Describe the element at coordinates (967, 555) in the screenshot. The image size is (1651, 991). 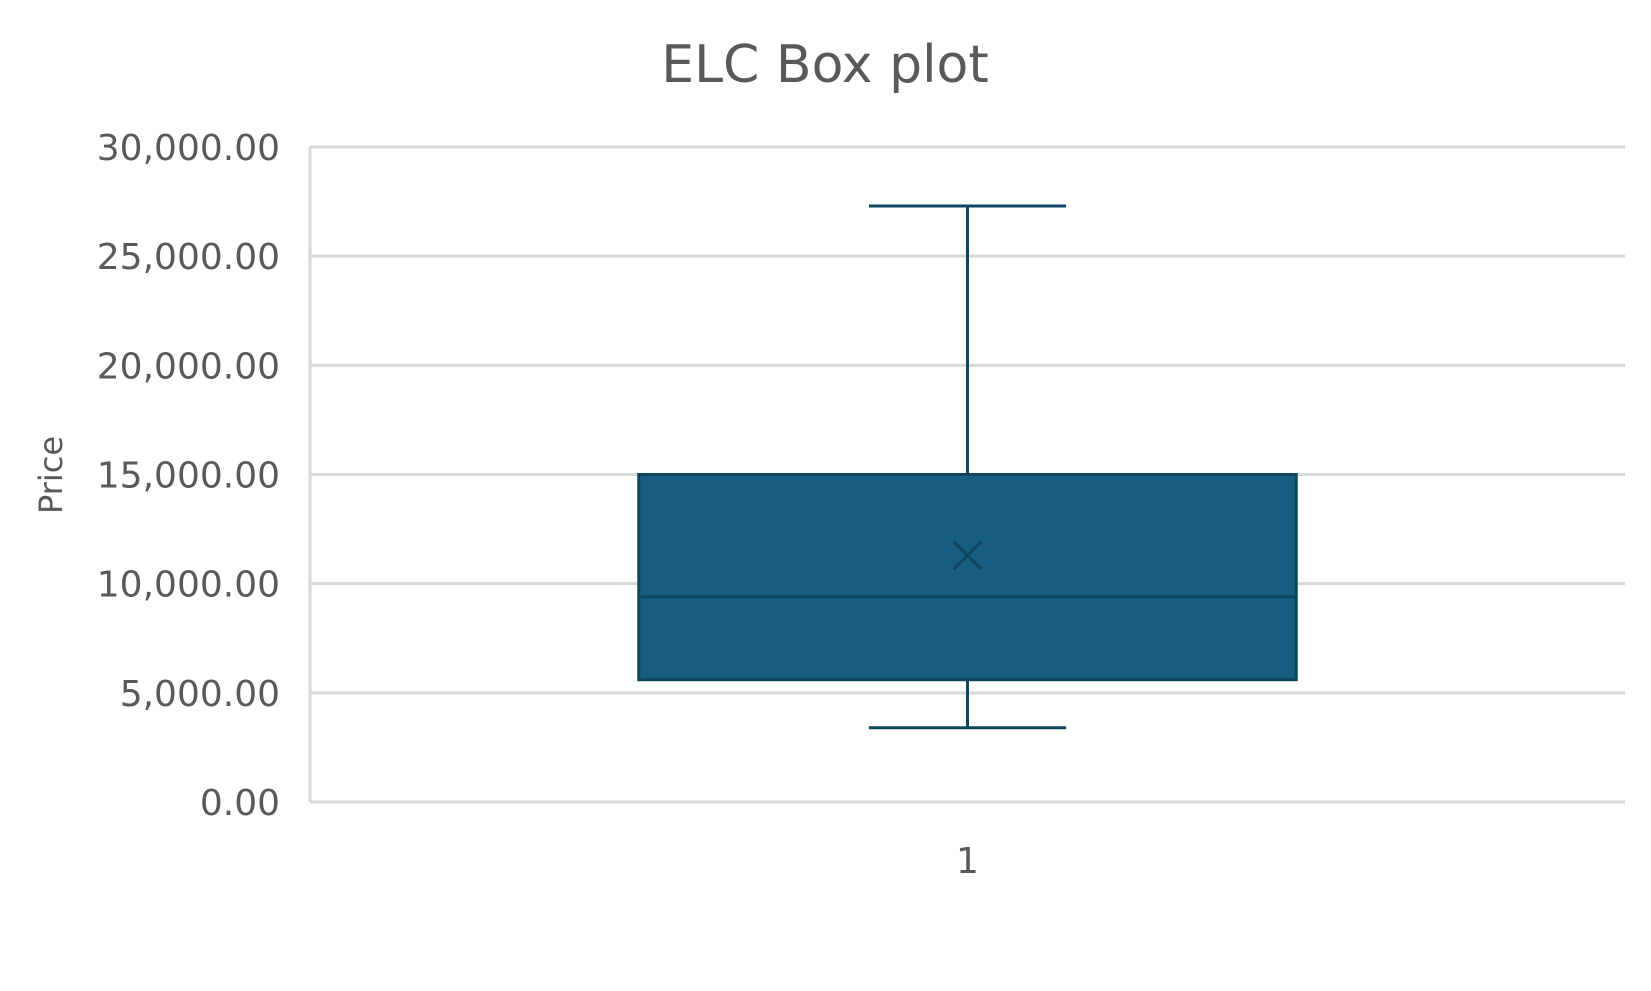
I see `mean-marker` at that location.